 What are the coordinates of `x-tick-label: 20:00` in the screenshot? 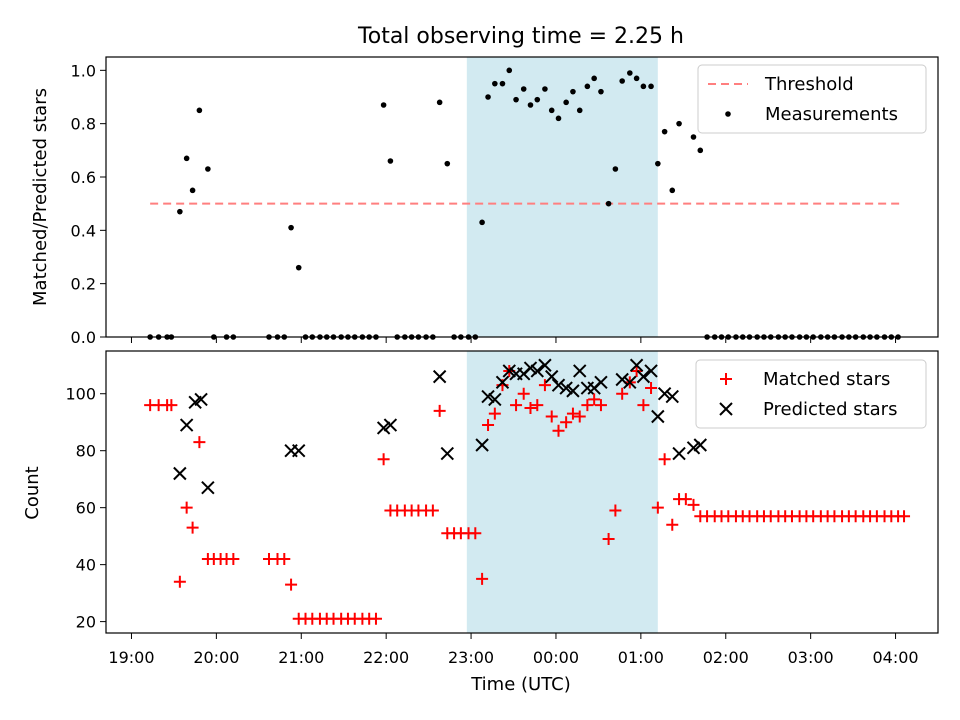 It's located at (216, 657).